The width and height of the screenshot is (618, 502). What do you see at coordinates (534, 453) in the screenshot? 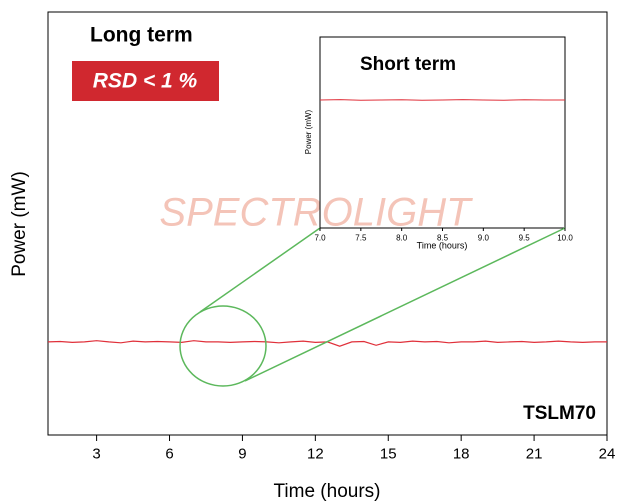
I see `x-tick-label: 21` at bounding box center [534, 453].